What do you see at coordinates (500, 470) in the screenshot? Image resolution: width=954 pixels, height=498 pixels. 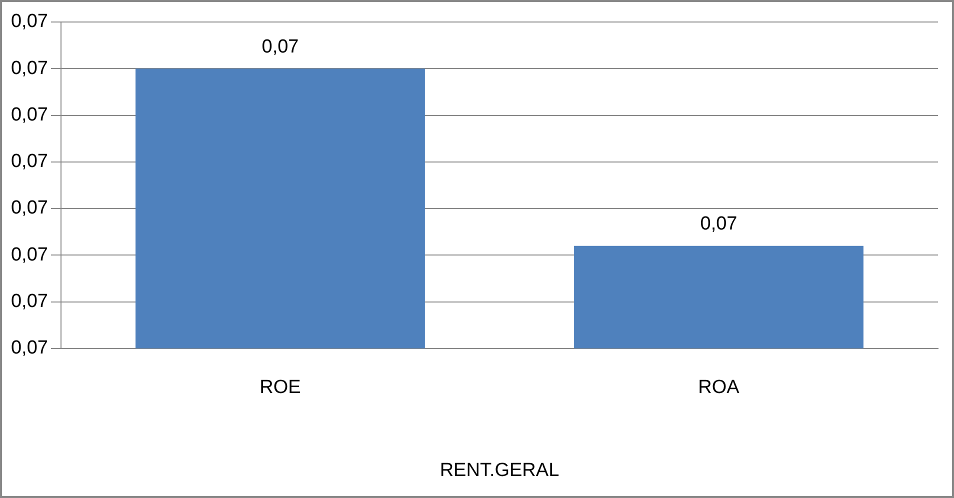 I see `x-axis-title: RENT.GERAL` at bounding box center [500, 470].